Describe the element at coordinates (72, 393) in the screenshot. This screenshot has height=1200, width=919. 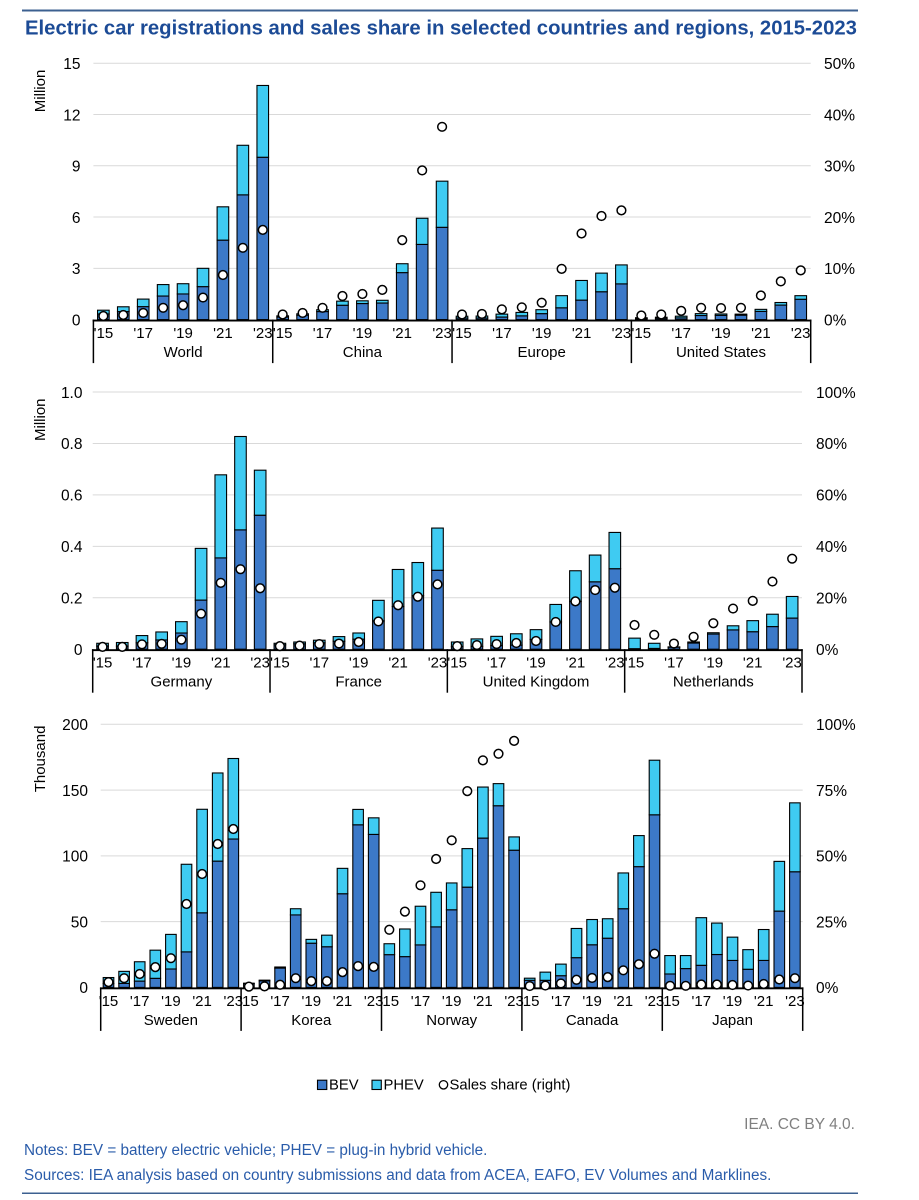
I see `svg-text: 1.0` at that location.